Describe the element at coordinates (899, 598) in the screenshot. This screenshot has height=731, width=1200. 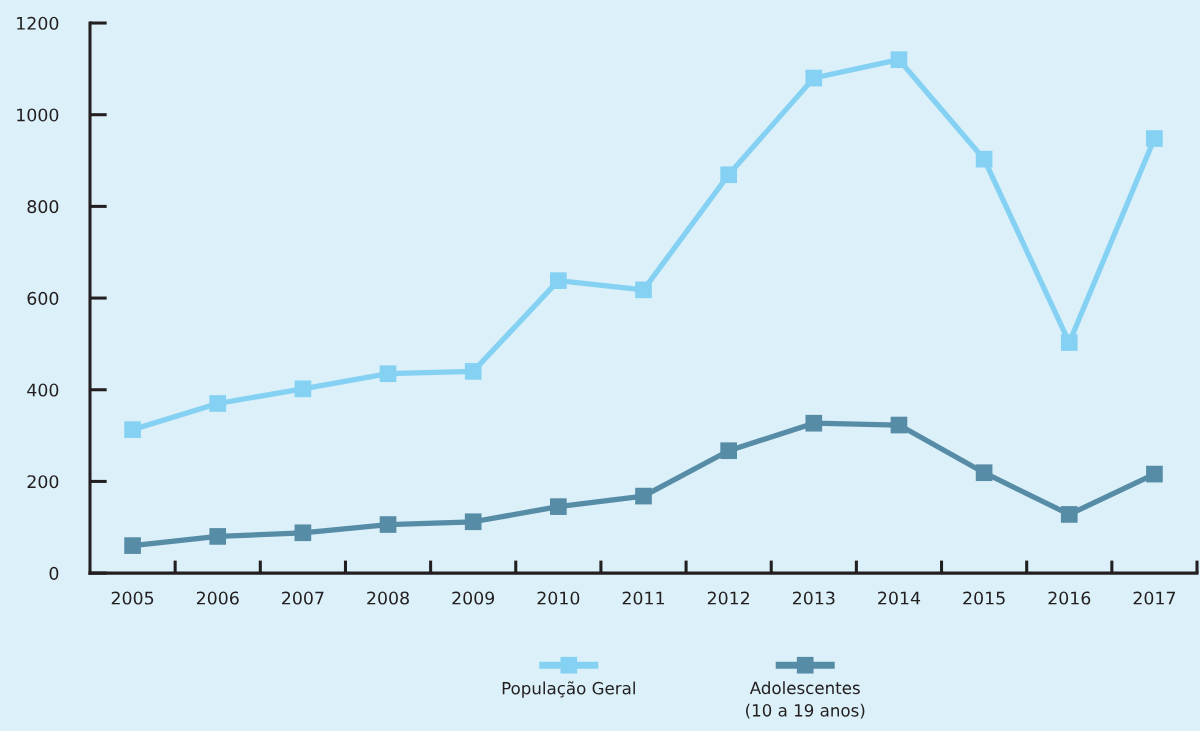
I see `x-tick-label: 2014` at that location.